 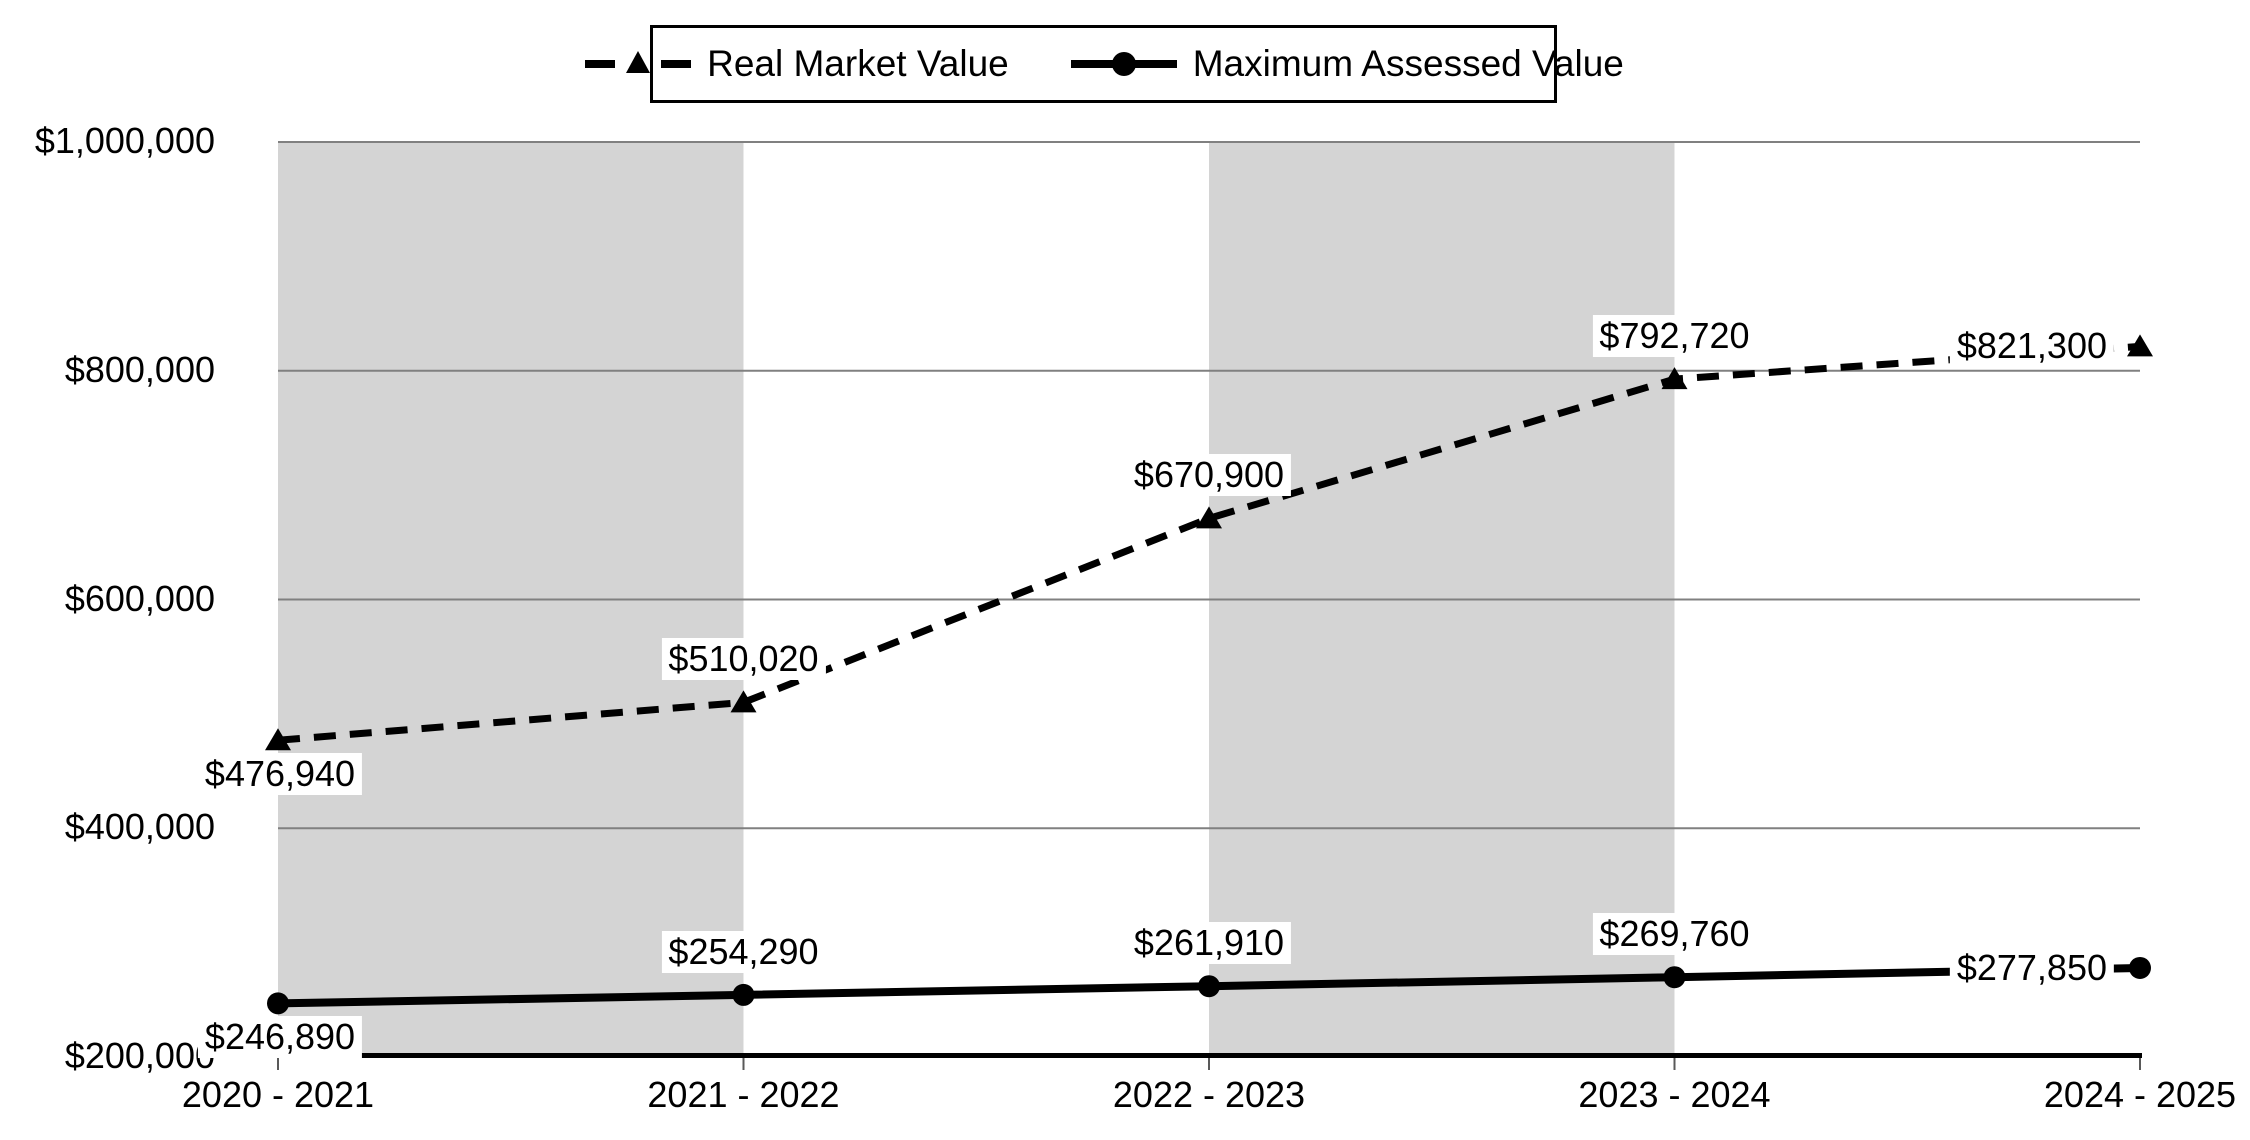 I want to click on x-axis-tick-label: 2023 - 2024, so click(x=1674, y=1094).